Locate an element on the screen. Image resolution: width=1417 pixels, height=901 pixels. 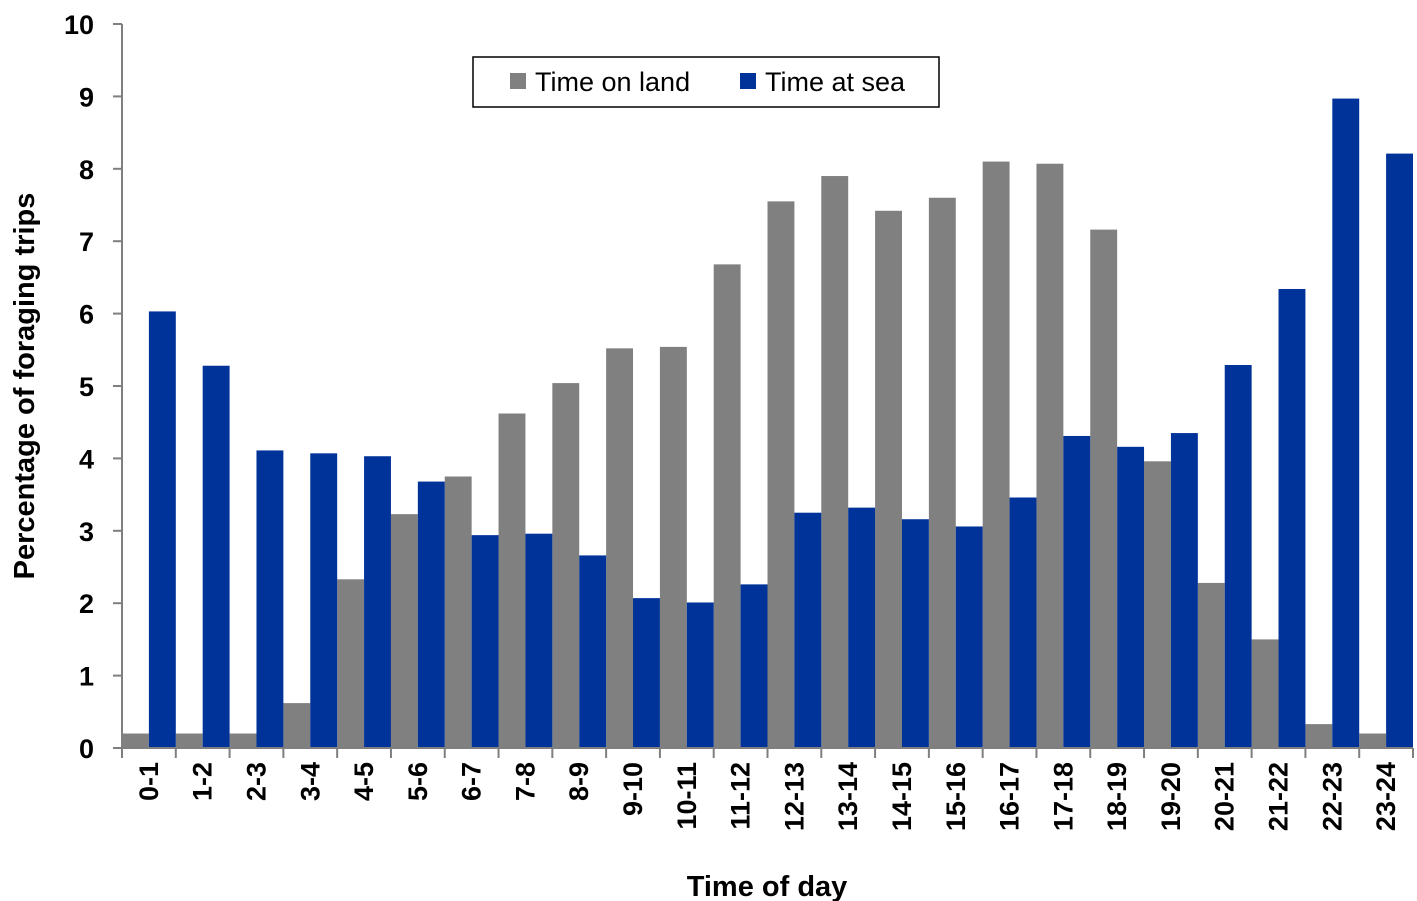
x-tick-label: 17-18 is located at coordinates (1063, 796).